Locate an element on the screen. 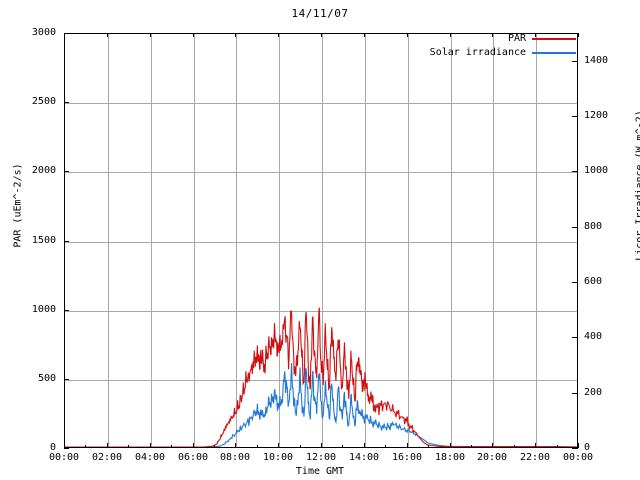  x-axis-tick-label: 10:00 is located at coordinates (278, 457).